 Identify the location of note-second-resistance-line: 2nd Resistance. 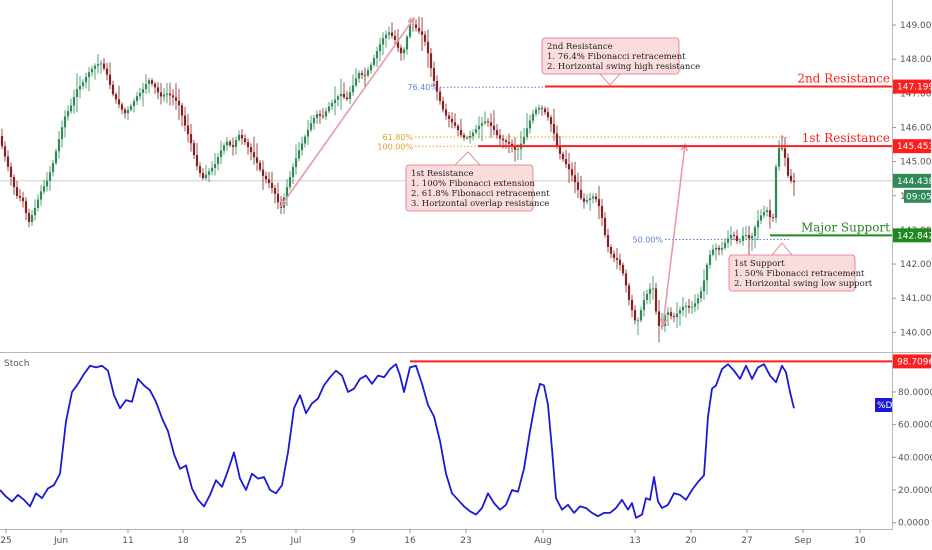
(580, 47).